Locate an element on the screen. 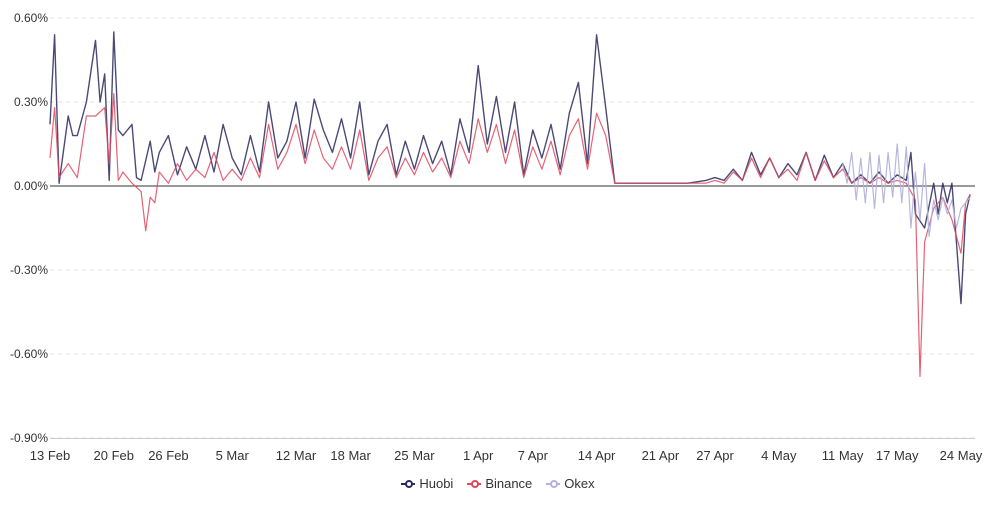 The height and width of the screenshot is (507, 996). x-tick-label: 18 Mar is located at coordinates (350, 455).